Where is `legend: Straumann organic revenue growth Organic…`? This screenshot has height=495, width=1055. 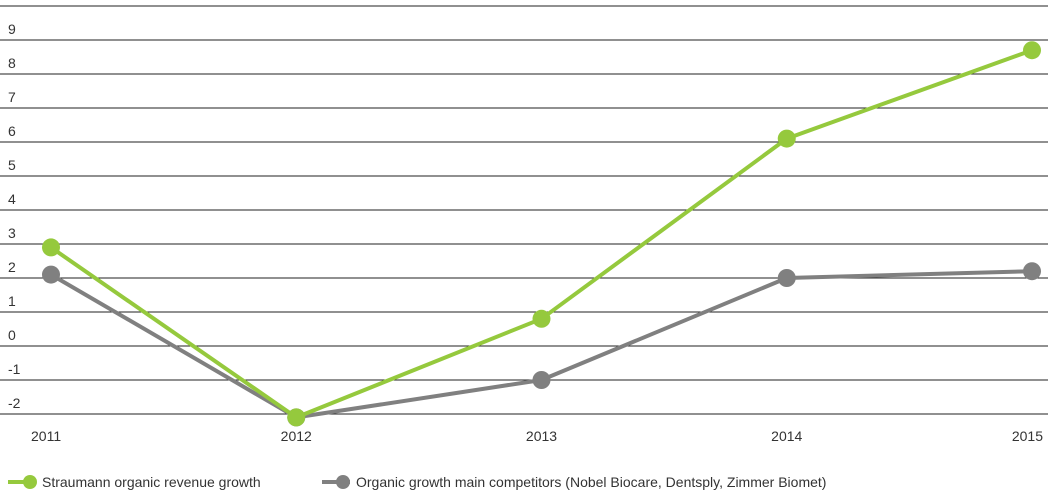 legend: Straumann organic revenue growth Organic… is located at coordinates (417, 482).